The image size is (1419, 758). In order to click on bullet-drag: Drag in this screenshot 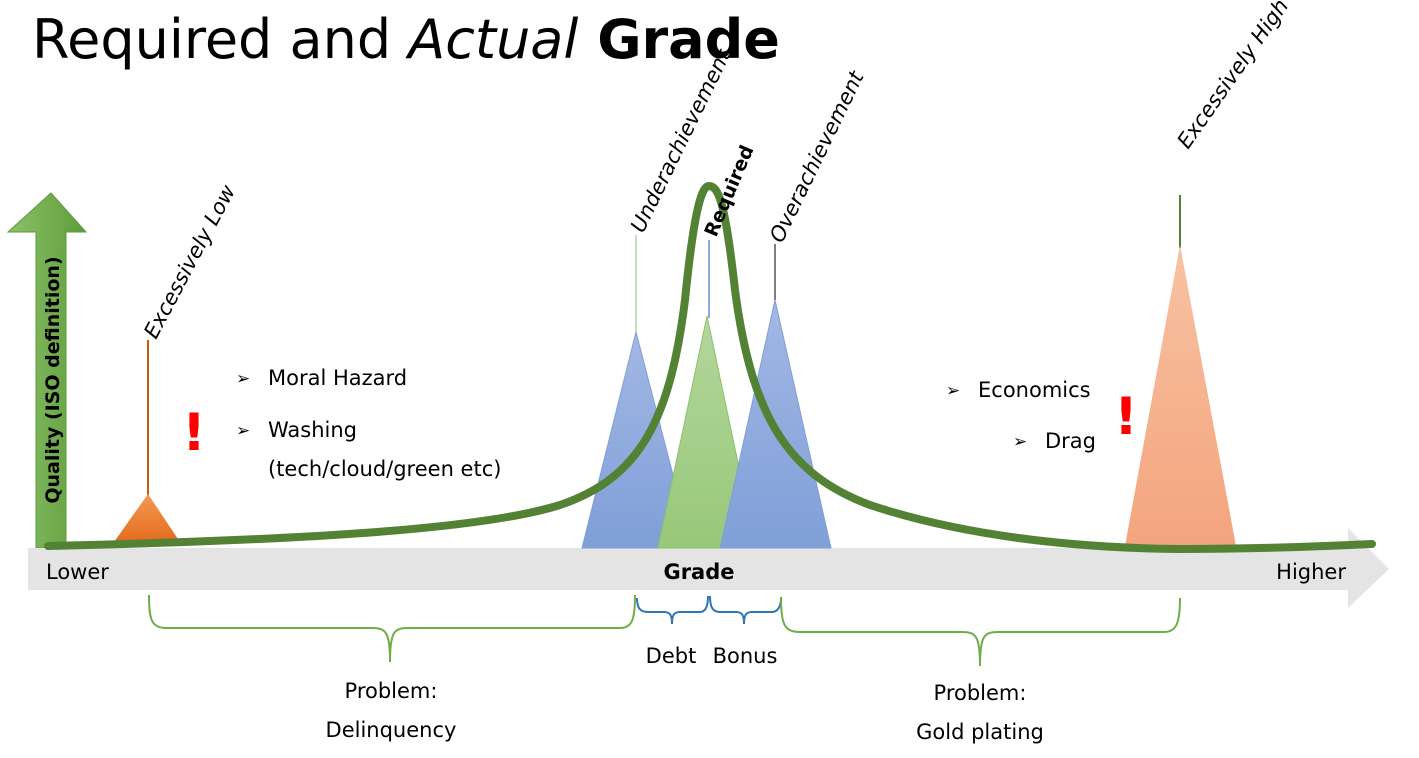, I will do `click(1070, 441)`.